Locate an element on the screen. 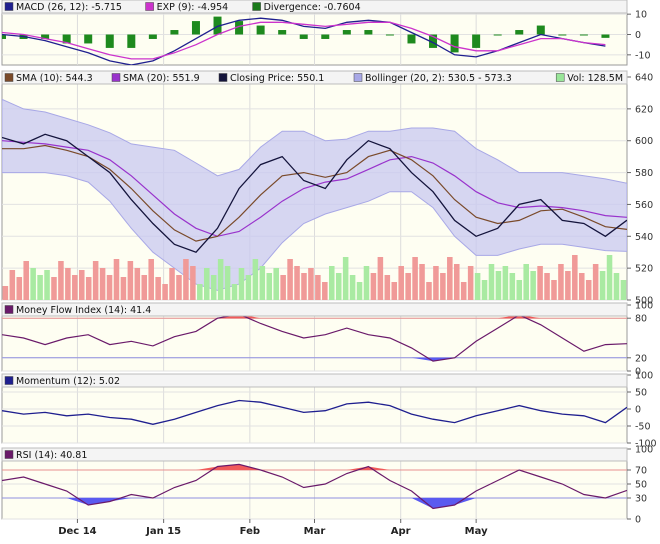 The height and width of the screenshot is (544, 660). legend-label: RSI (14): 40.81 is located at coordinates (51, 455).